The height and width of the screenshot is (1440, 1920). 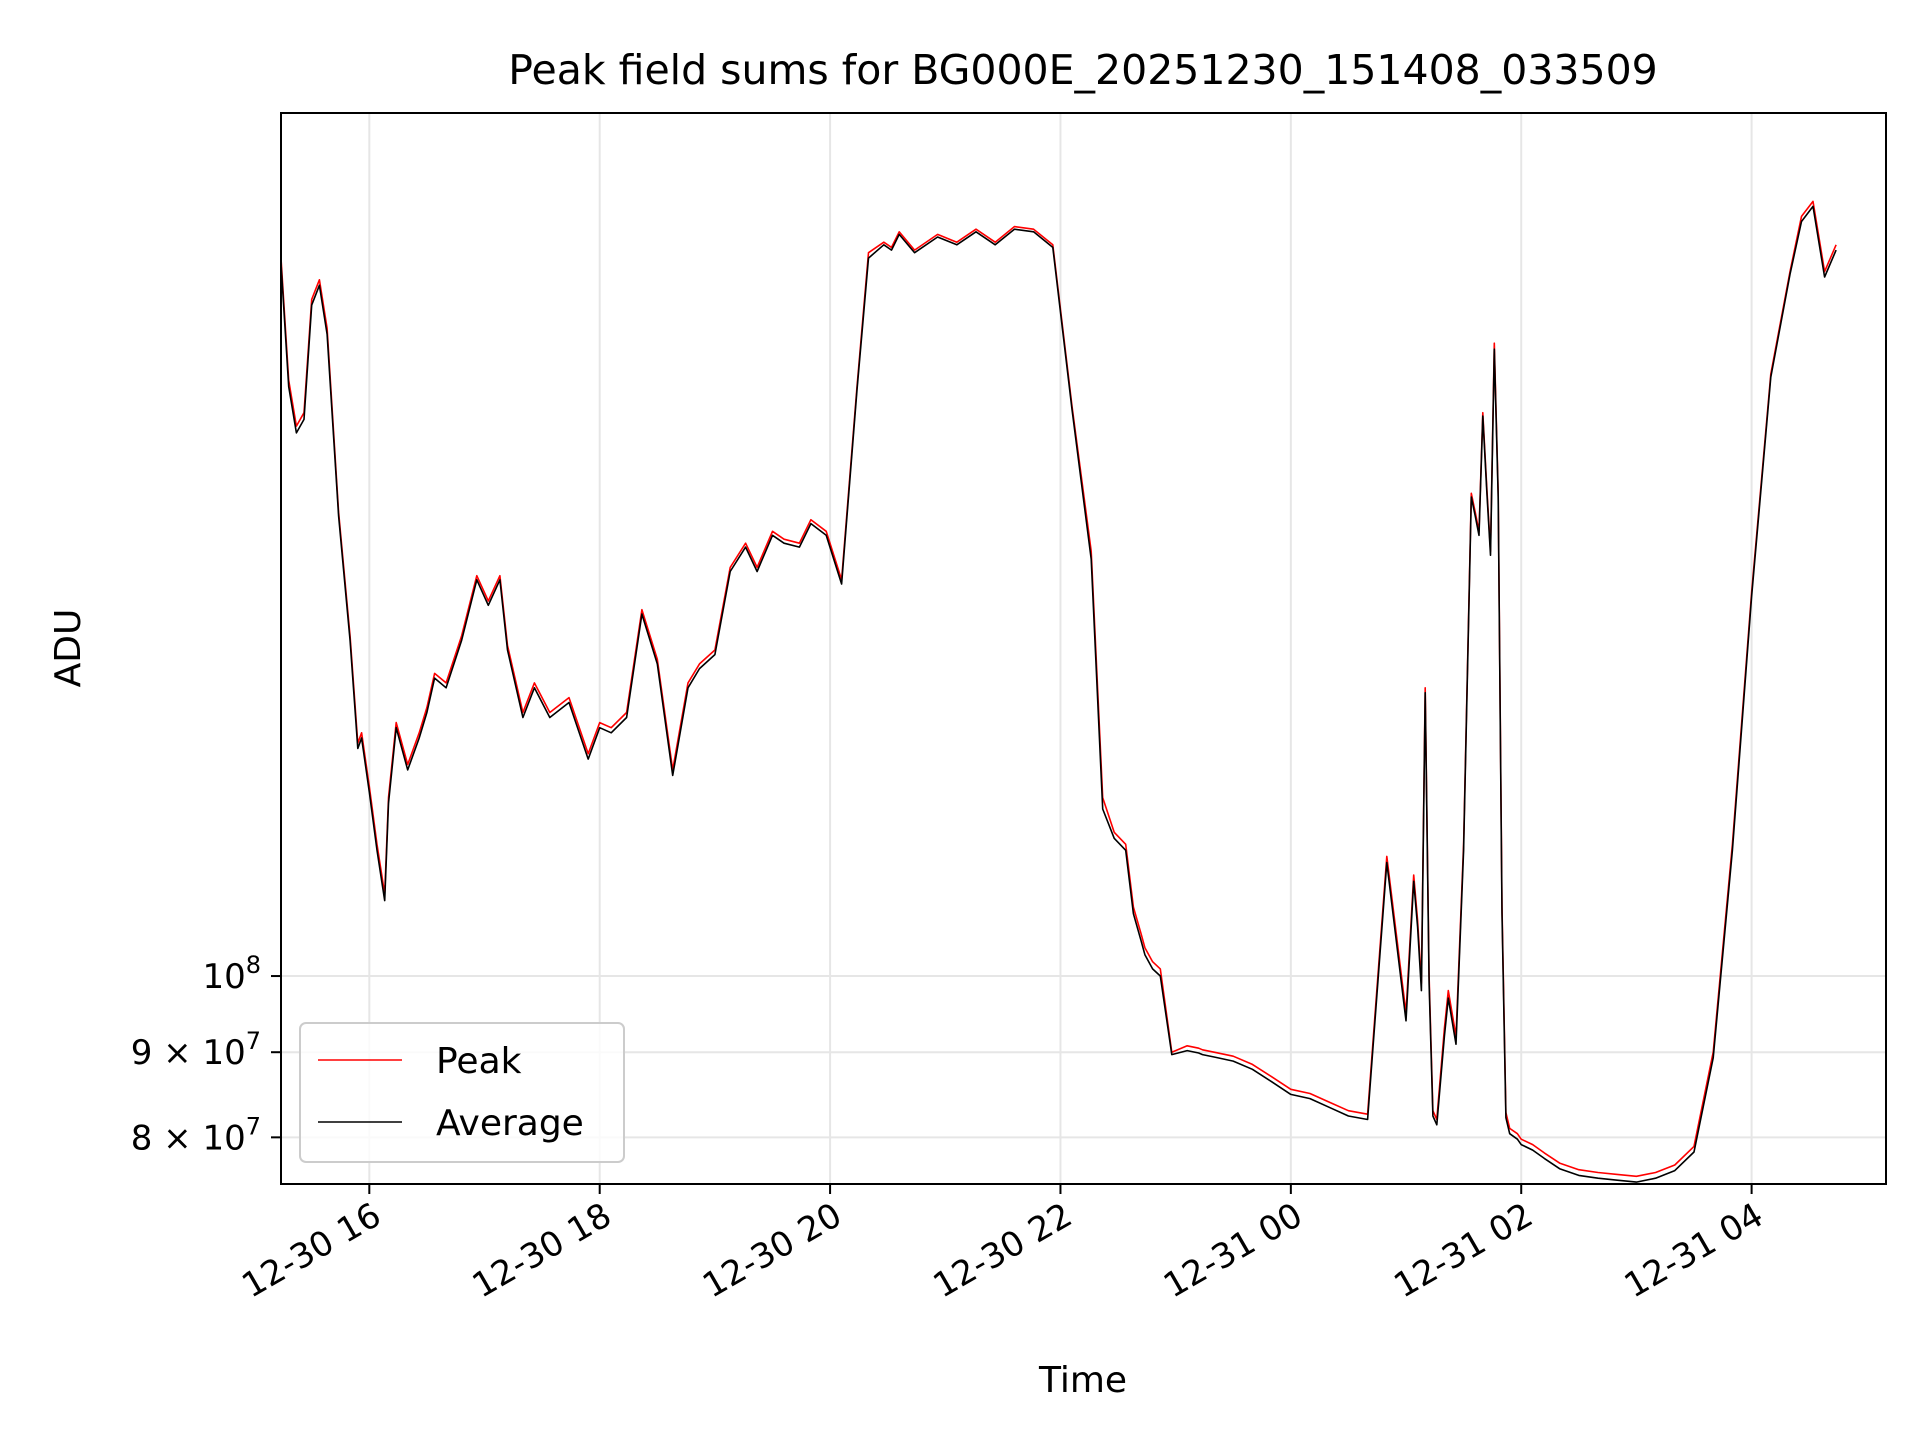 I want to click on legend-box, so click(x=462, y=1092).